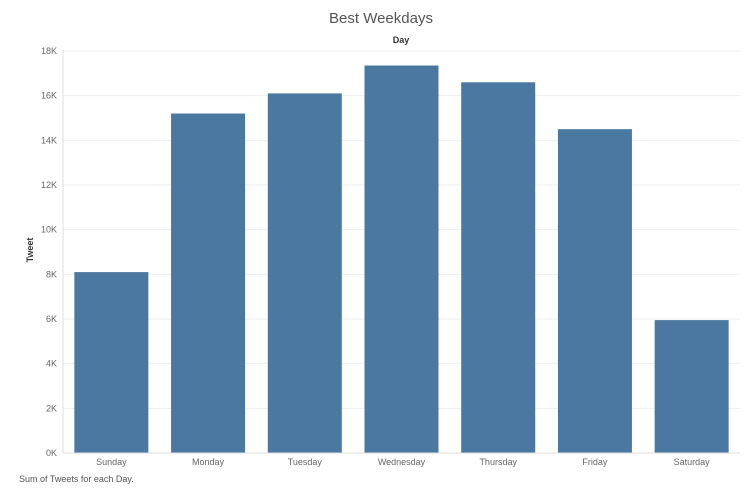 Image resolution: width=754 pixels, height=490 pixels. Describe the element at coordinates (76, 479) in the screenshot. I see `chart-footer: Sum of Tweets for each Day.` at that location.